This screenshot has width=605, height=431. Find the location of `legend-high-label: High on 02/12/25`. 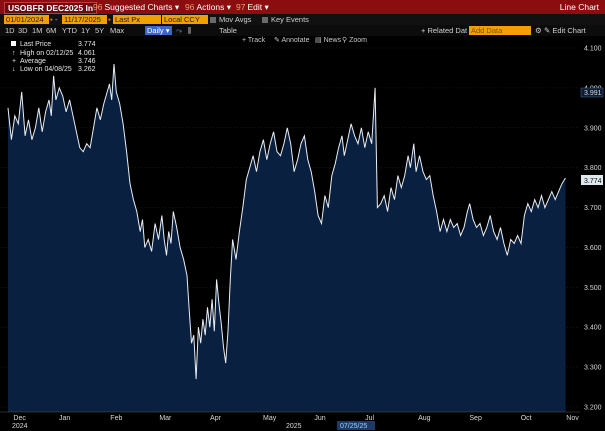

legend-high-label: High on 02/12/25 is located at coordinates (46, 53).